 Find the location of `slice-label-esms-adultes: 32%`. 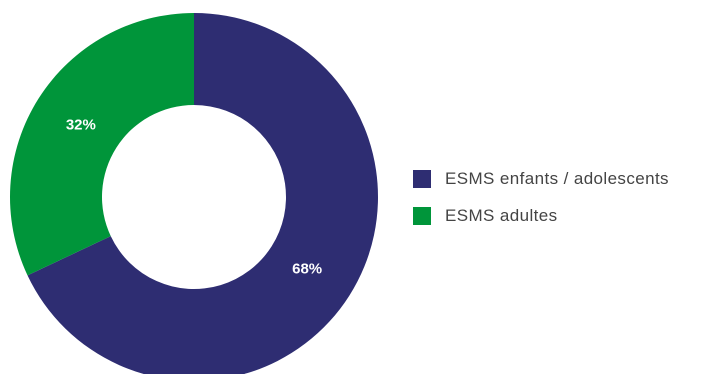

slice-label-esms-adultes: 32% is located at coordinates (81, 125).